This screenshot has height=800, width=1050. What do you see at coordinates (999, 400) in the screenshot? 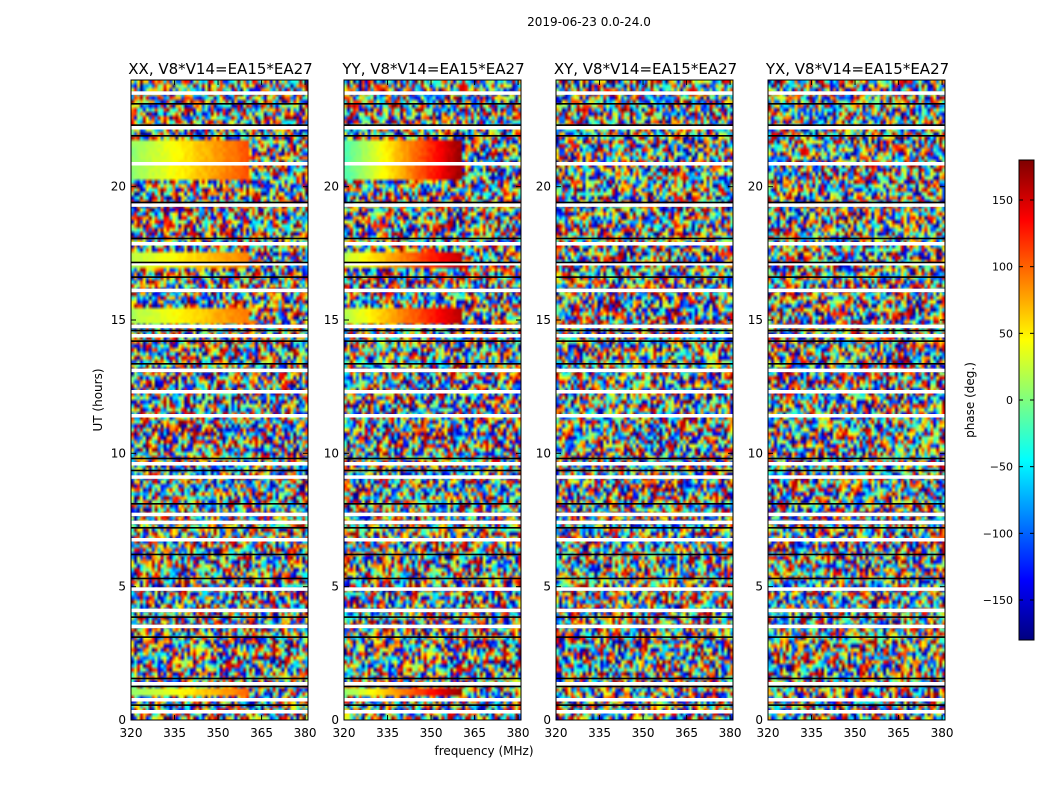
I see `colorbar: 150 100 50 0 −50 −100 −150 phase (deg.)` at bounding box center [999, 400].